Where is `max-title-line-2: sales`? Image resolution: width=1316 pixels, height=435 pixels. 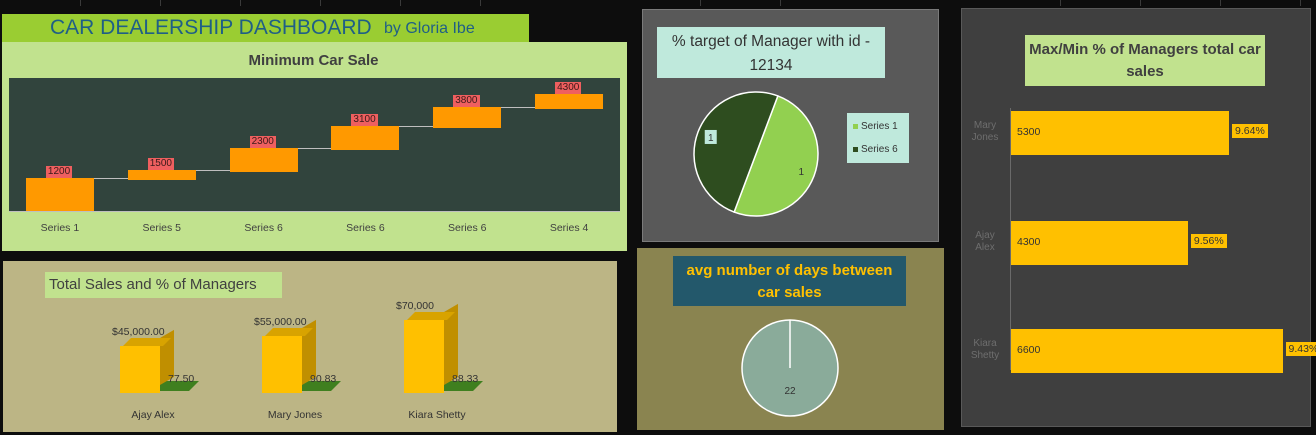
max-title-line-2: sales is located at coordinates (1145, 71).